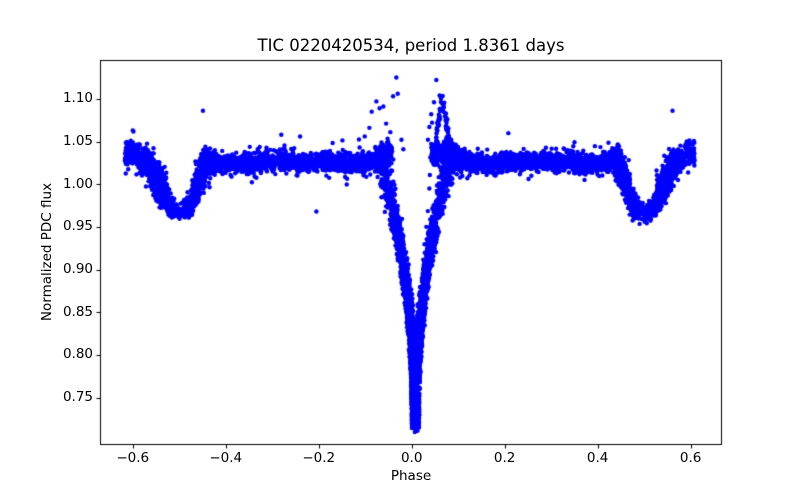 Image resolution: width=800 pixels, height=500 pixels. What do you see at coordinates (77, 183) in the screenshot?
I see `y-tick-label: 1.00` at bounding box center [77, 183].